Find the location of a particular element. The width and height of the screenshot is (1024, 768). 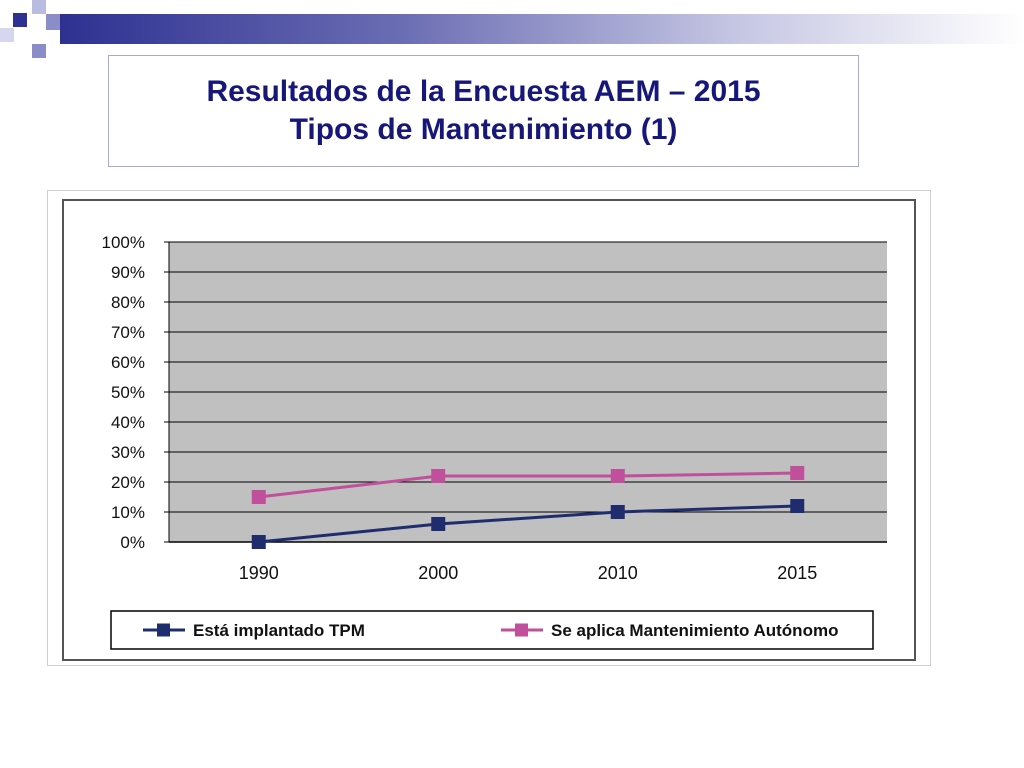

x-tick-label: 1990 is located at coordinates (259, 573).